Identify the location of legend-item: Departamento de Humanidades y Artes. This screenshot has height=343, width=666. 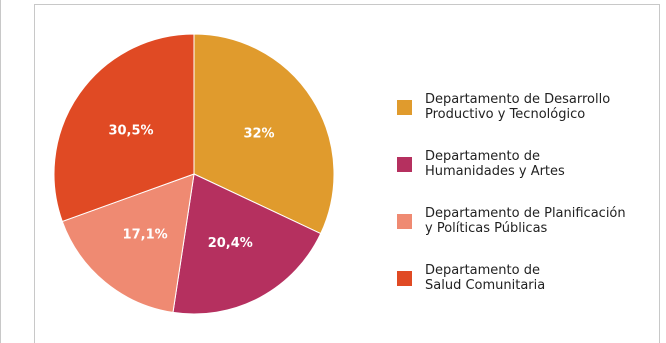
(527, 177).